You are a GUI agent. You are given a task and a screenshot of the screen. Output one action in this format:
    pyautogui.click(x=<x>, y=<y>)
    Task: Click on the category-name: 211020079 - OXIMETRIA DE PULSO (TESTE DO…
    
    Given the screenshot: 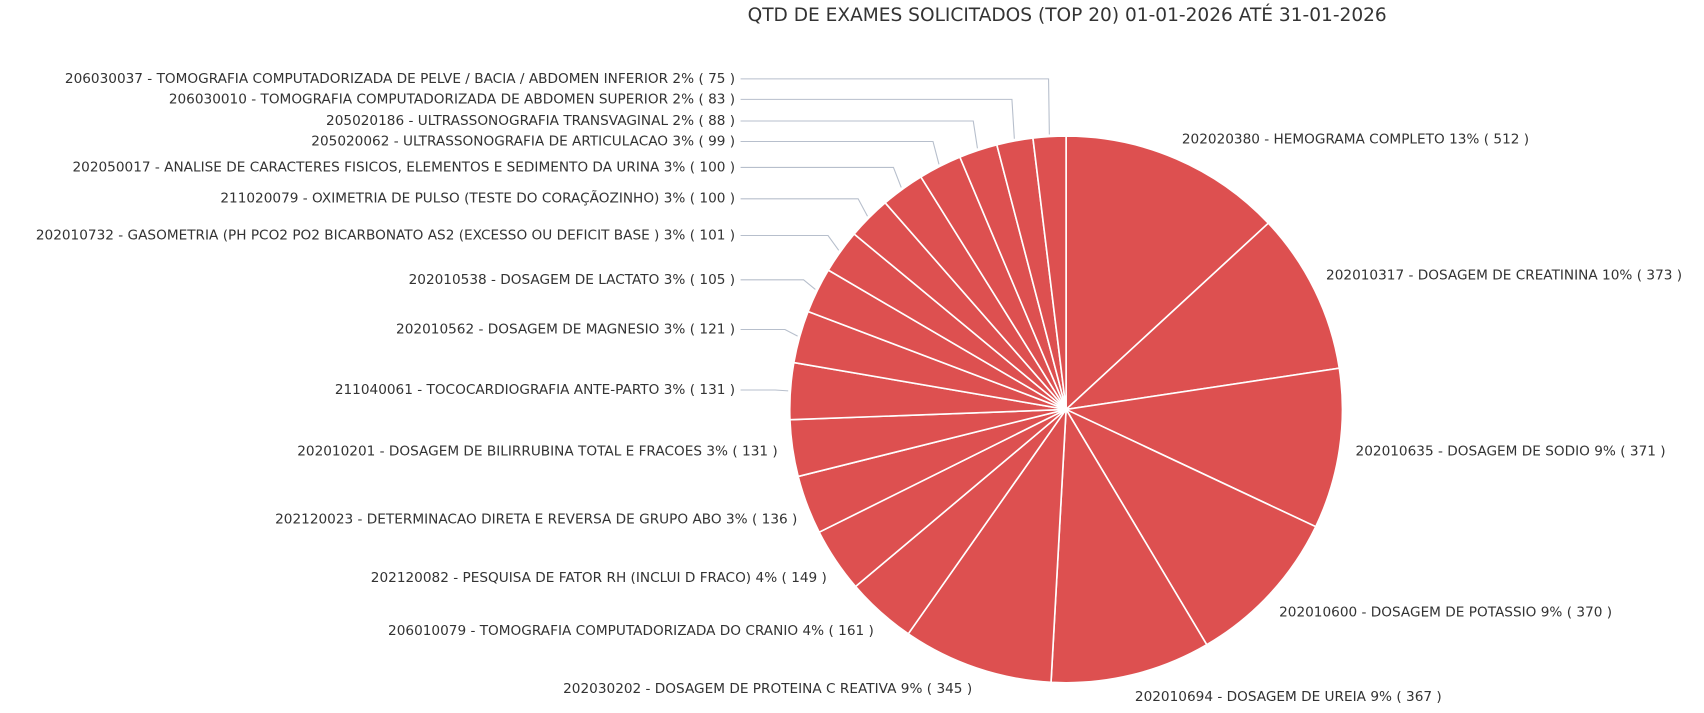 What is the action you would take?
    pyautogui.click(x=439, y=198)
    